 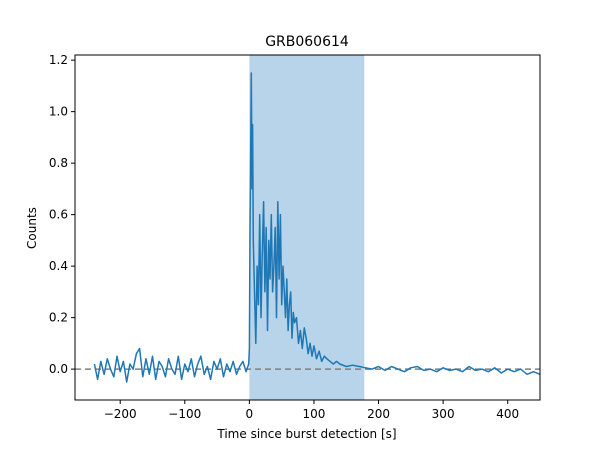 What do you see at coordinates (58, 112) in the screenshot?
I see `y-tick-label: 1.0` at bounding box center [58, 112].